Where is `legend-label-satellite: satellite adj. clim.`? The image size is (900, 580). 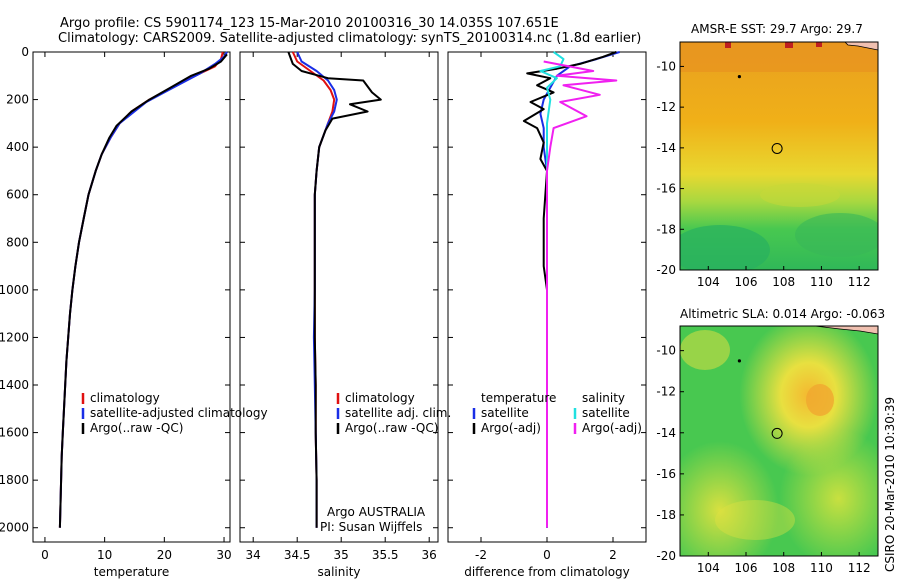 legend-label-satellite: satellite adj. clim. is located at coordinates (398, 413).